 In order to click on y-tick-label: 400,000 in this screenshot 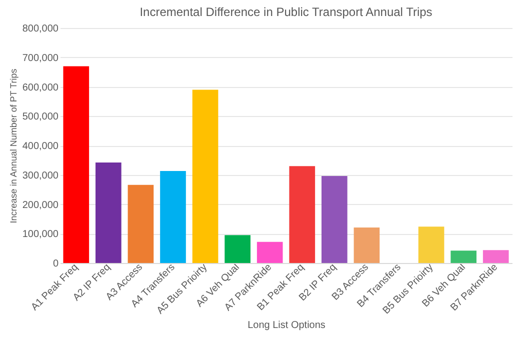, I will do `click(40, 146)`.